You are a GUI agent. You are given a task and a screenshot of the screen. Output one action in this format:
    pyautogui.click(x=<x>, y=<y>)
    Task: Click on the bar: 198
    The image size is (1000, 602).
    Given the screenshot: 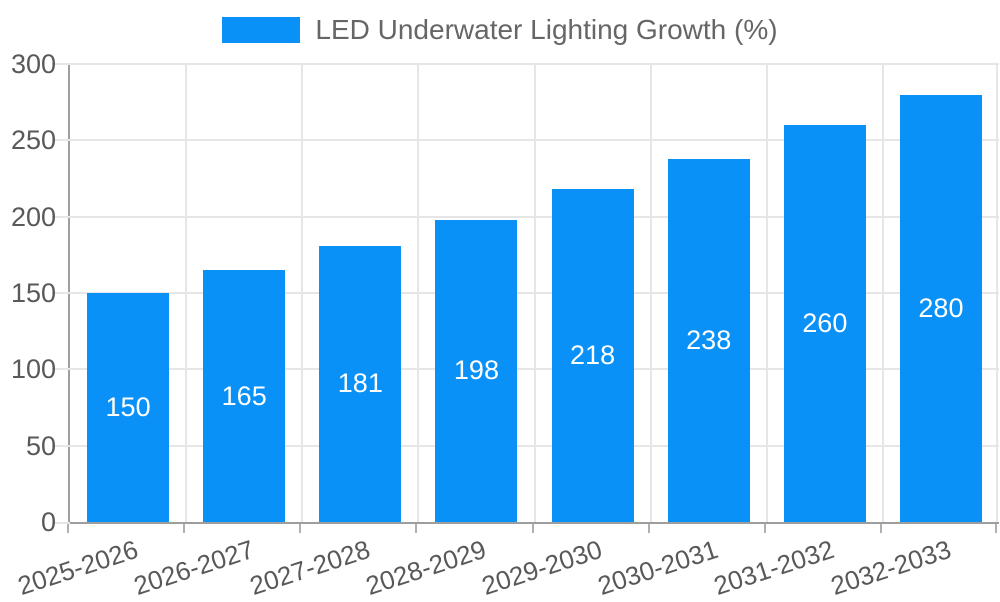 What is the action you would take?
    pyautogui.click(x=476, y=370)
    